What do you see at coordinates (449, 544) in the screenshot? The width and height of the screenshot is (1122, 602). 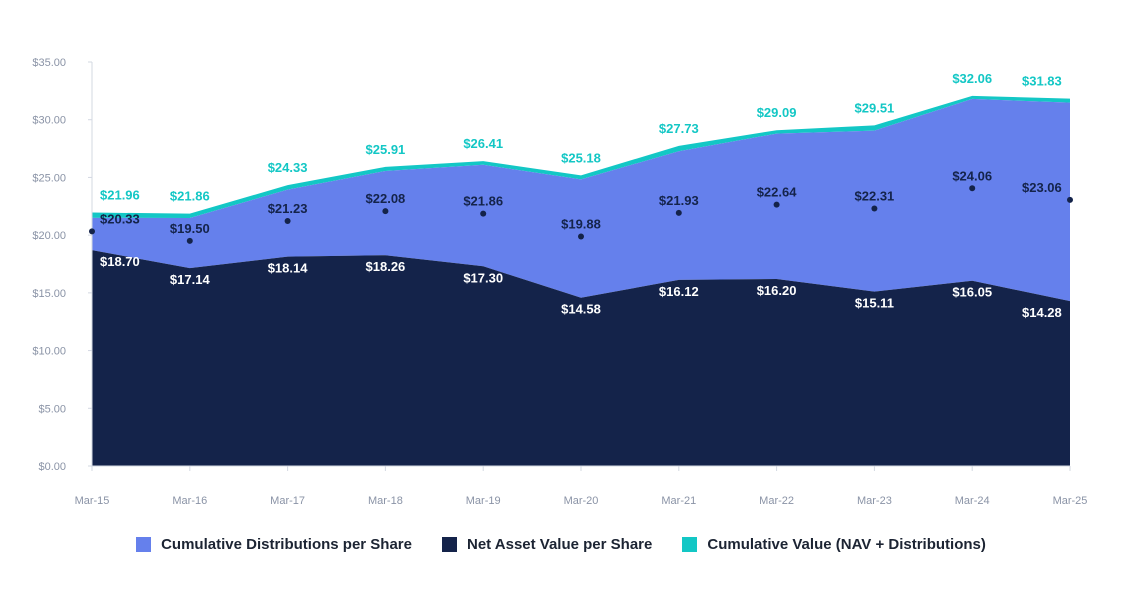 I see `legend-swatch-nav` at bounding box center [449, 544].